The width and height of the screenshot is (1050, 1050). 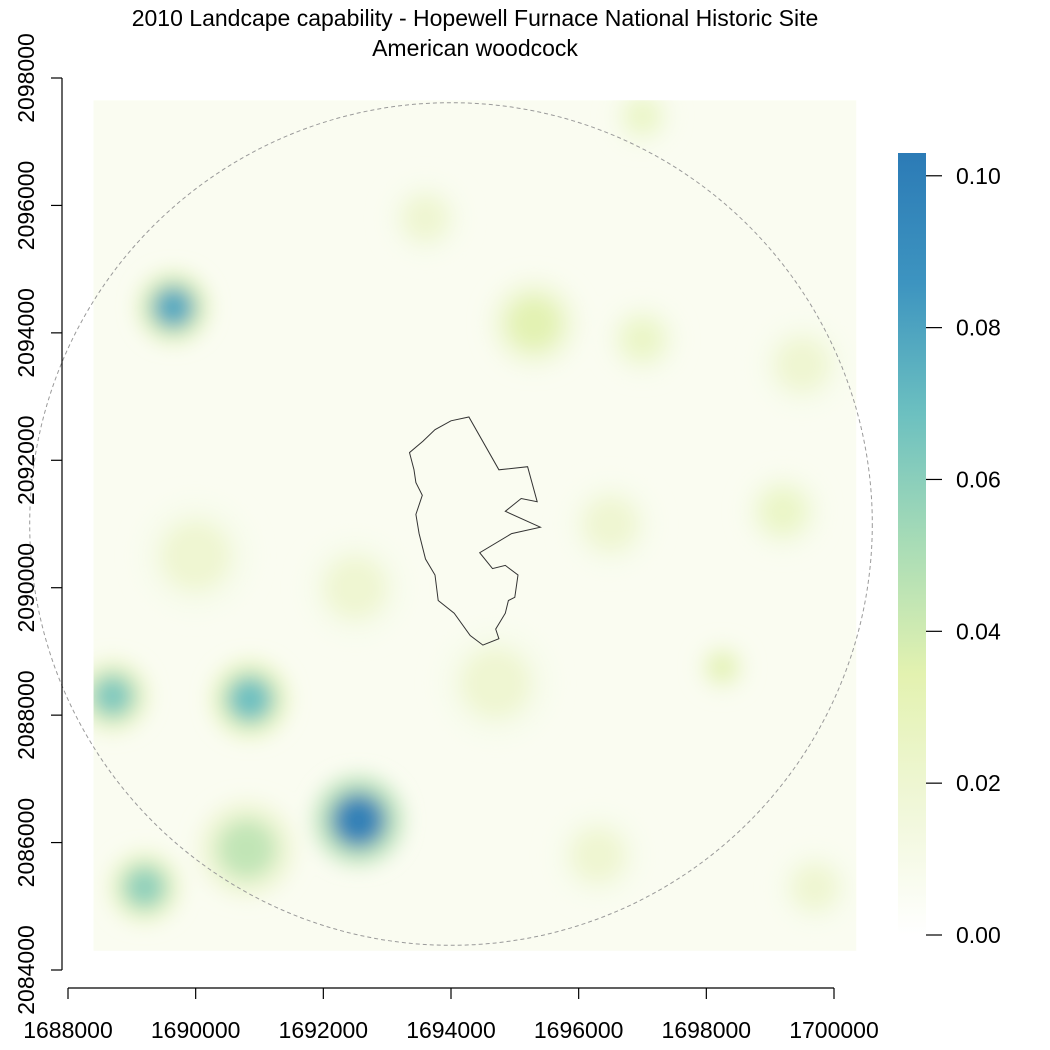 I want to click on y-tick-label: 2084000, so click(x=26, y=970).